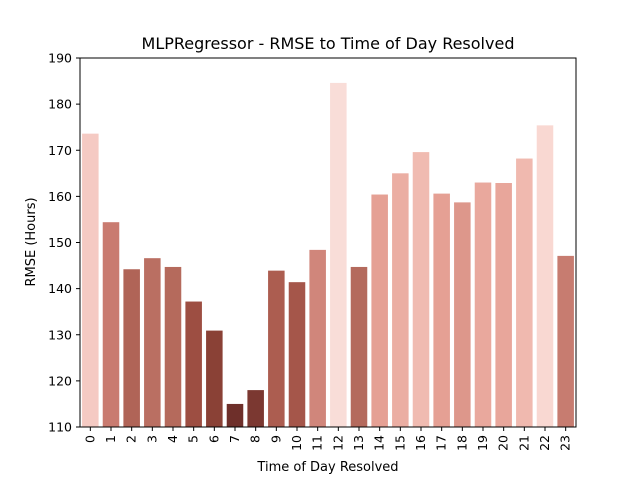 The height and width of the screenshot is (480, 640). Describe the element at coordinates (503, 443) in the screenshot. I see `x-tick-label: 20` at that location.